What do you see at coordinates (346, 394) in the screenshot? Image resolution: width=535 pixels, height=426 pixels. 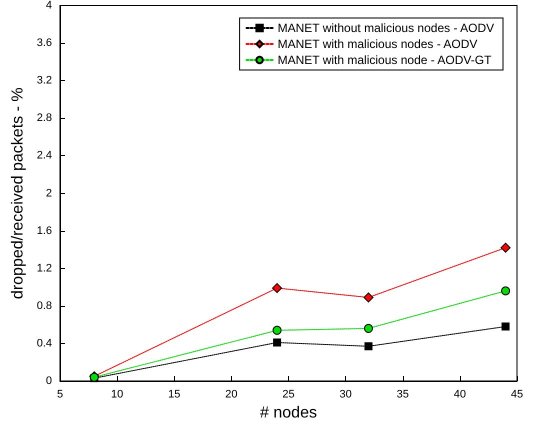 I see `x-tick-label: 30` at bounding box center [346, 394].